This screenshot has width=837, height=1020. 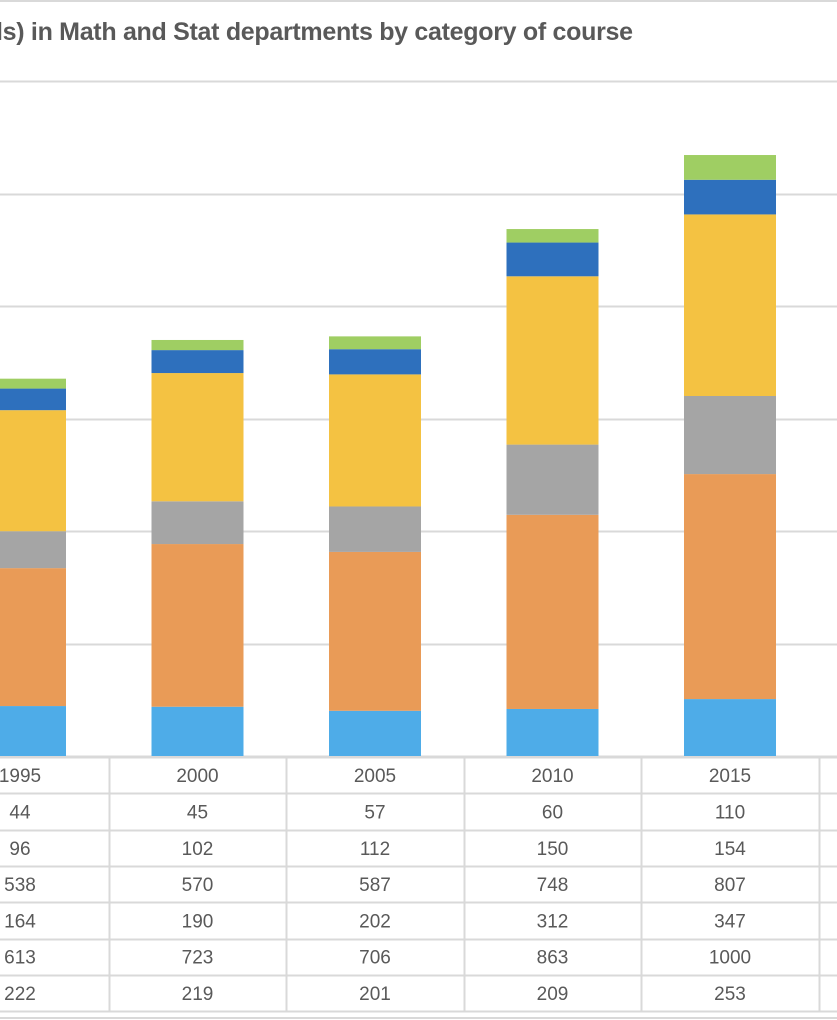 I want to click on table-cell-2005-series-3: 202, so click(x=375, y=921).